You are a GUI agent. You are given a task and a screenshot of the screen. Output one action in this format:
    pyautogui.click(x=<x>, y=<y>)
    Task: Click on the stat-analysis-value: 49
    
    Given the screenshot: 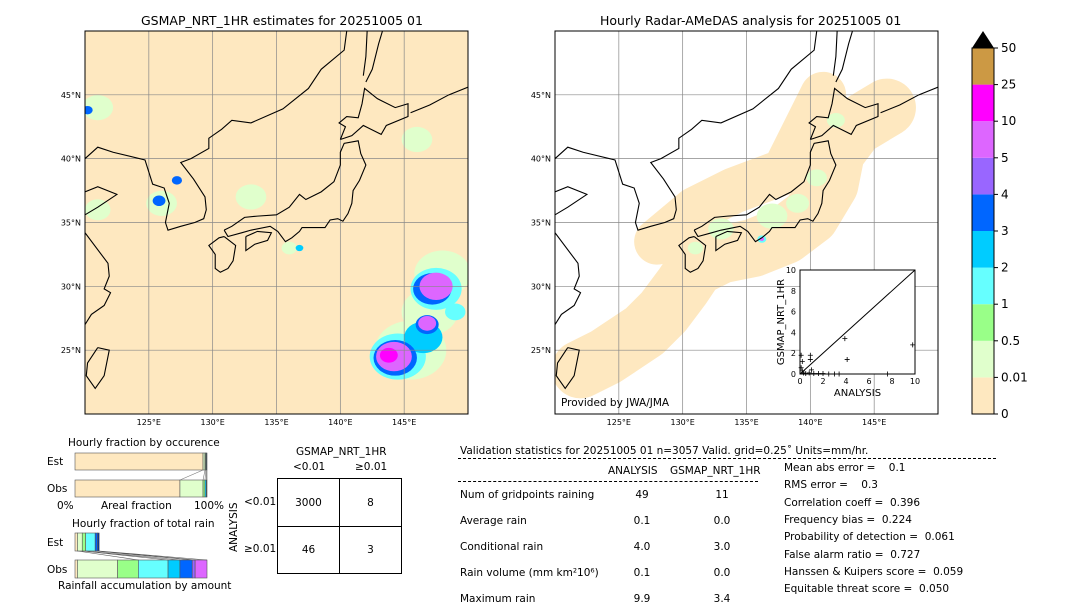 What is the action you would take?
    pyautogui.click(x=642, y=495)
    